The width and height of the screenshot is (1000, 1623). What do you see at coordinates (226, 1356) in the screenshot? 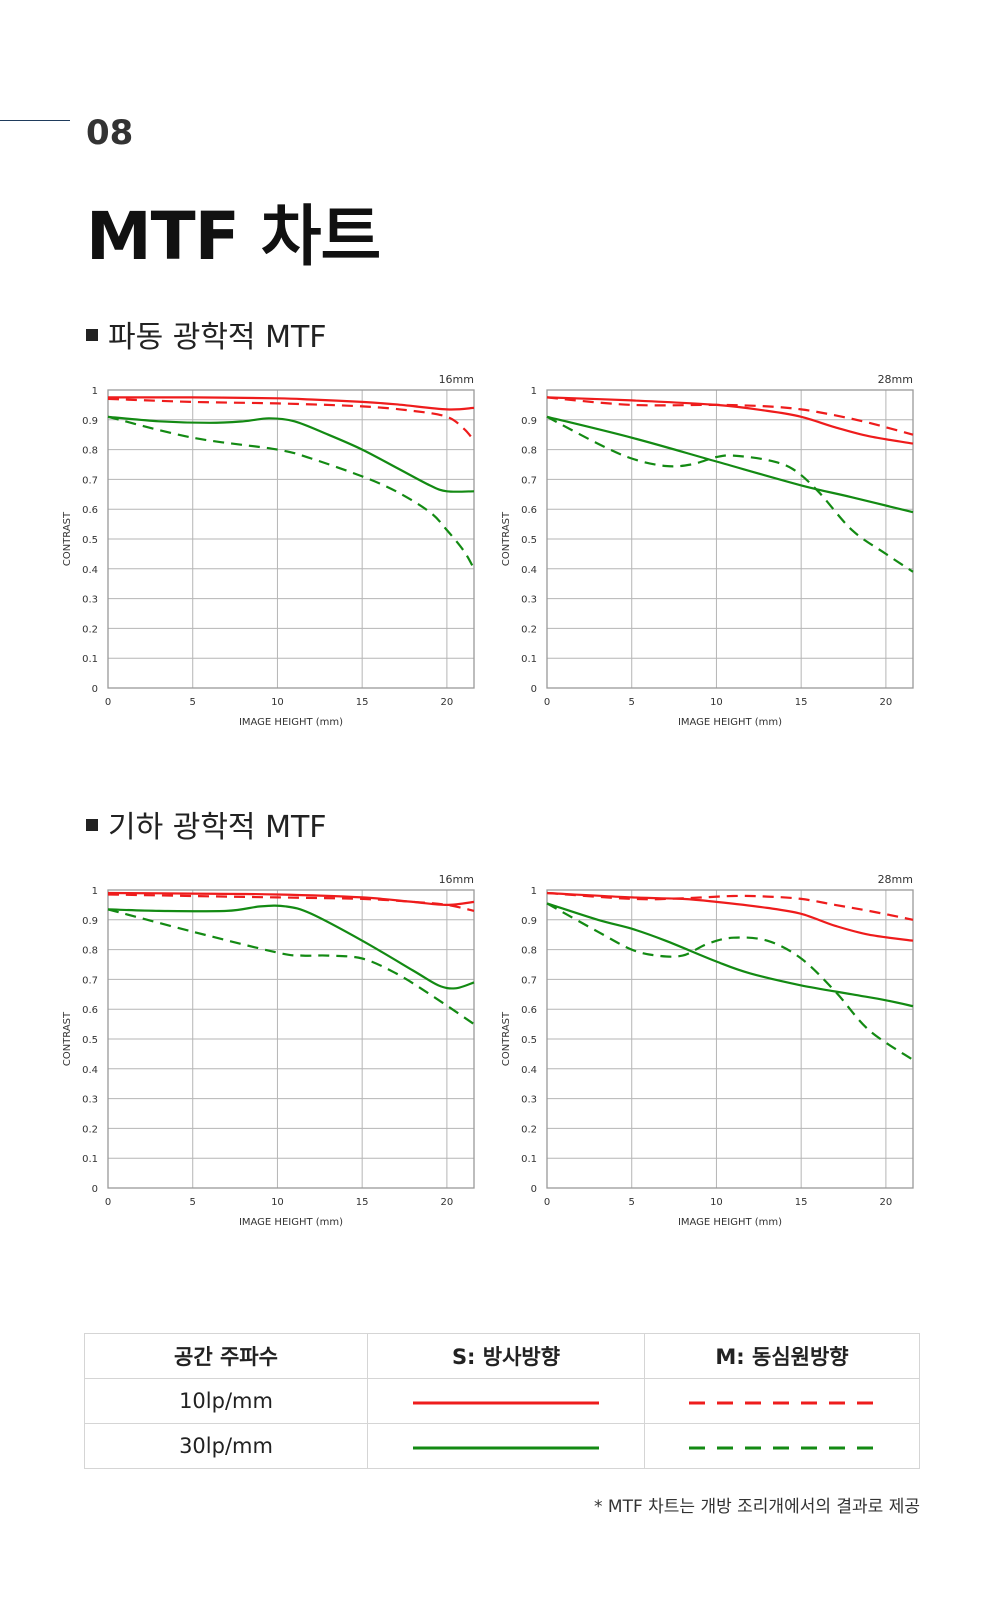
I see `header-frequency: 공간 주파수` at bounding box center [226, 1356].